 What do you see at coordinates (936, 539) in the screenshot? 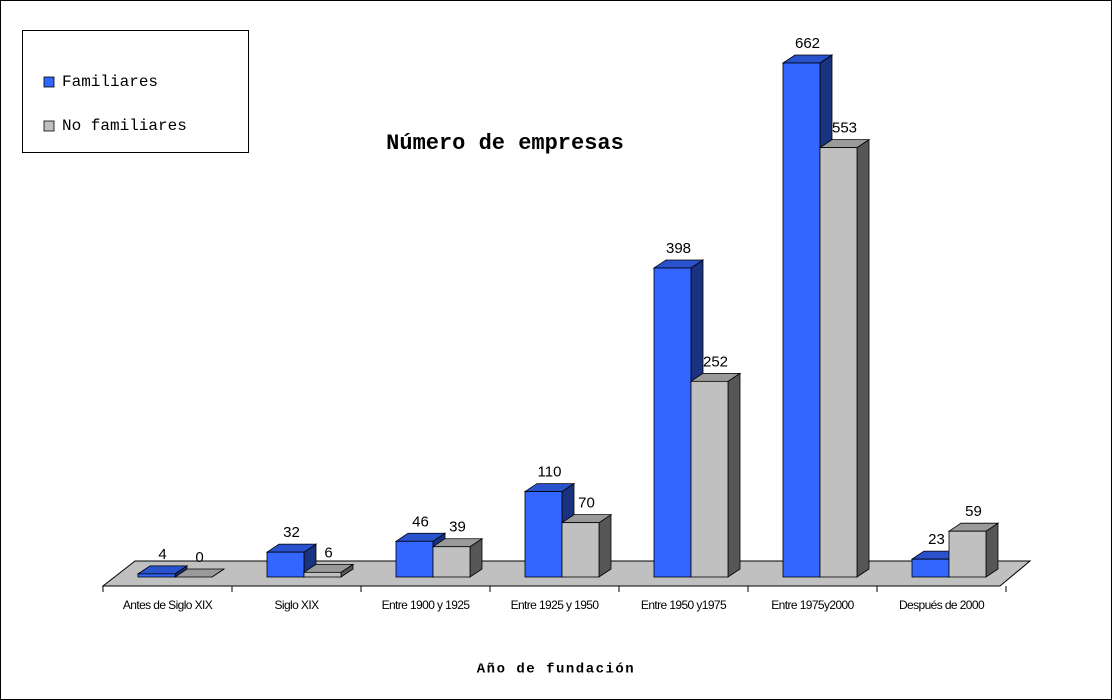
I see `data-label: 23` at bounding box center [936, 539].